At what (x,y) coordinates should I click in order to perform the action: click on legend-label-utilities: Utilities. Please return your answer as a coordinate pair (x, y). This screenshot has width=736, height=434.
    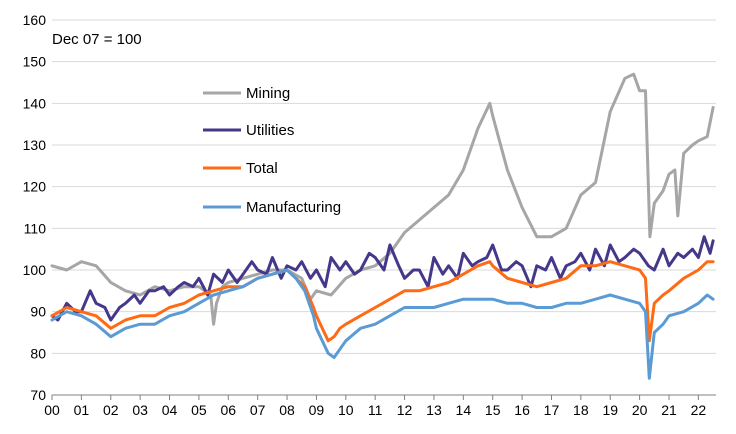
    Looking at the image, I should click on (270, 130).